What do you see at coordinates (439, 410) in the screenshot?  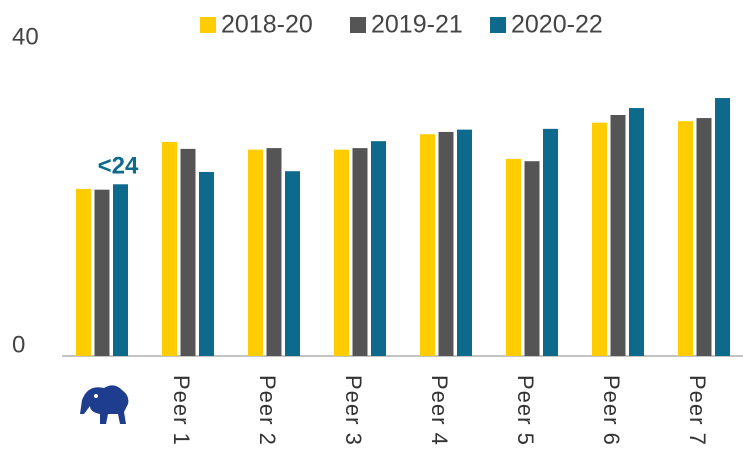 I see `x-tick-label: Peer 4` at bounding box center [439, 410].